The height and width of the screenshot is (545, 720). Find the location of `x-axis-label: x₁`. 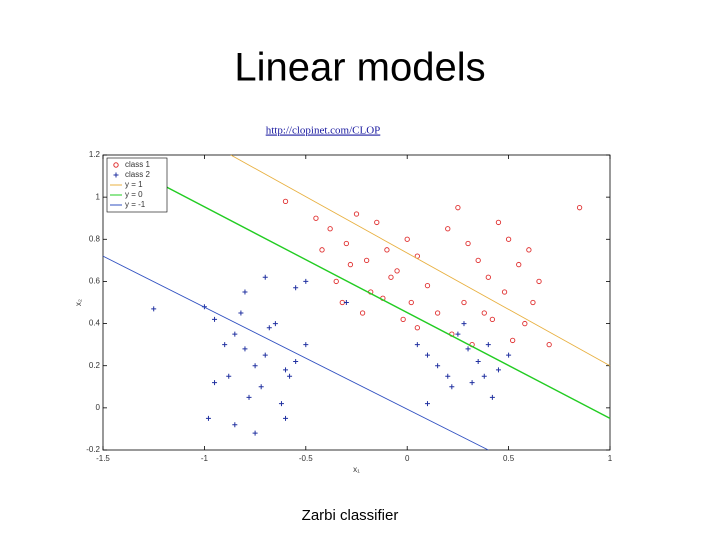

x-axis-label: x₁ is located at coordinates (356, 469).